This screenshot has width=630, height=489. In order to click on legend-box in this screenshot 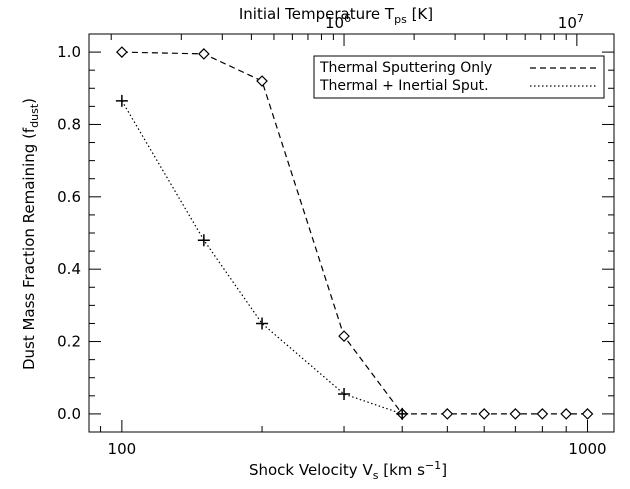, I will do `click(459, 77)`.